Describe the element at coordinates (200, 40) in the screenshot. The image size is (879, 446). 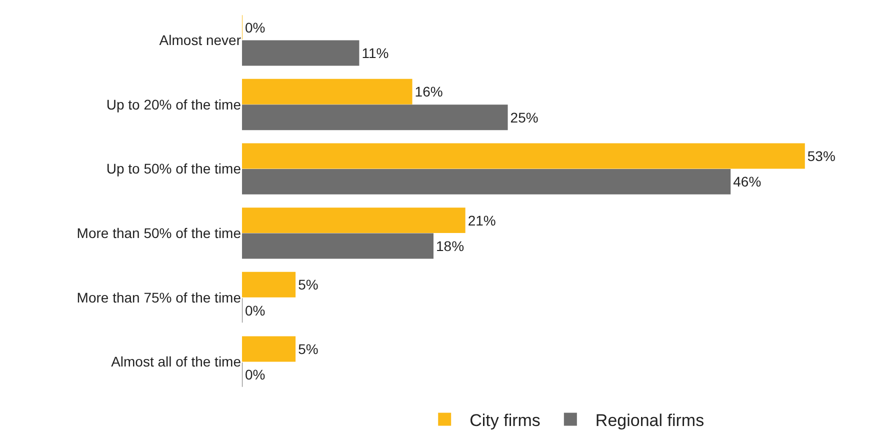
I see `y-tick-label: Almost never` at that location.